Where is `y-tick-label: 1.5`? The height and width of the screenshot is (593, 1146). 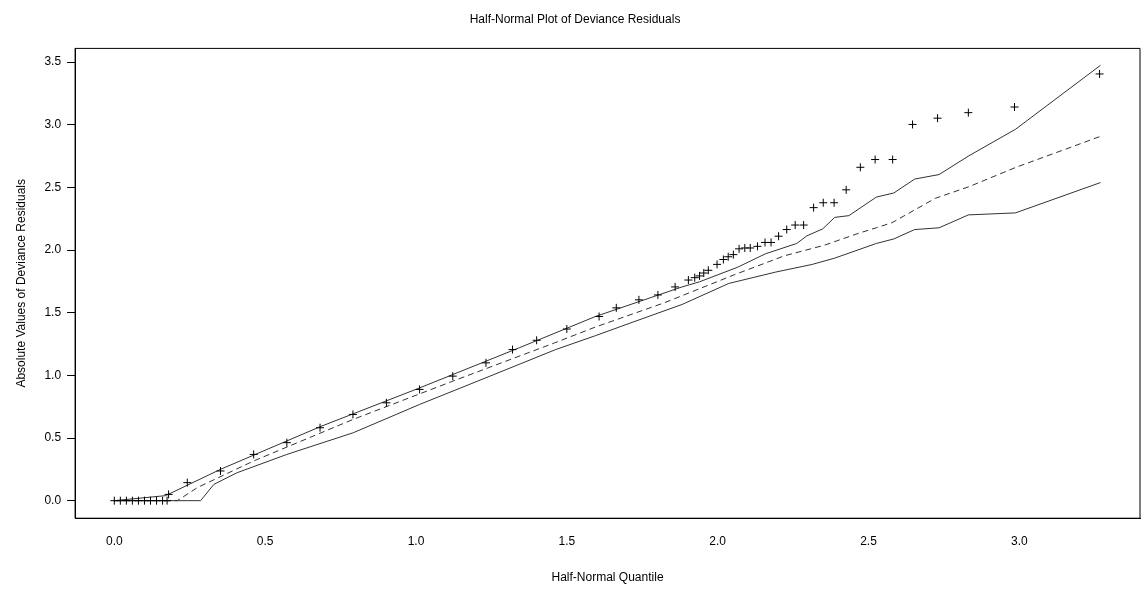
y-tick-label: 1.5 is located at coordinates (53, 312).